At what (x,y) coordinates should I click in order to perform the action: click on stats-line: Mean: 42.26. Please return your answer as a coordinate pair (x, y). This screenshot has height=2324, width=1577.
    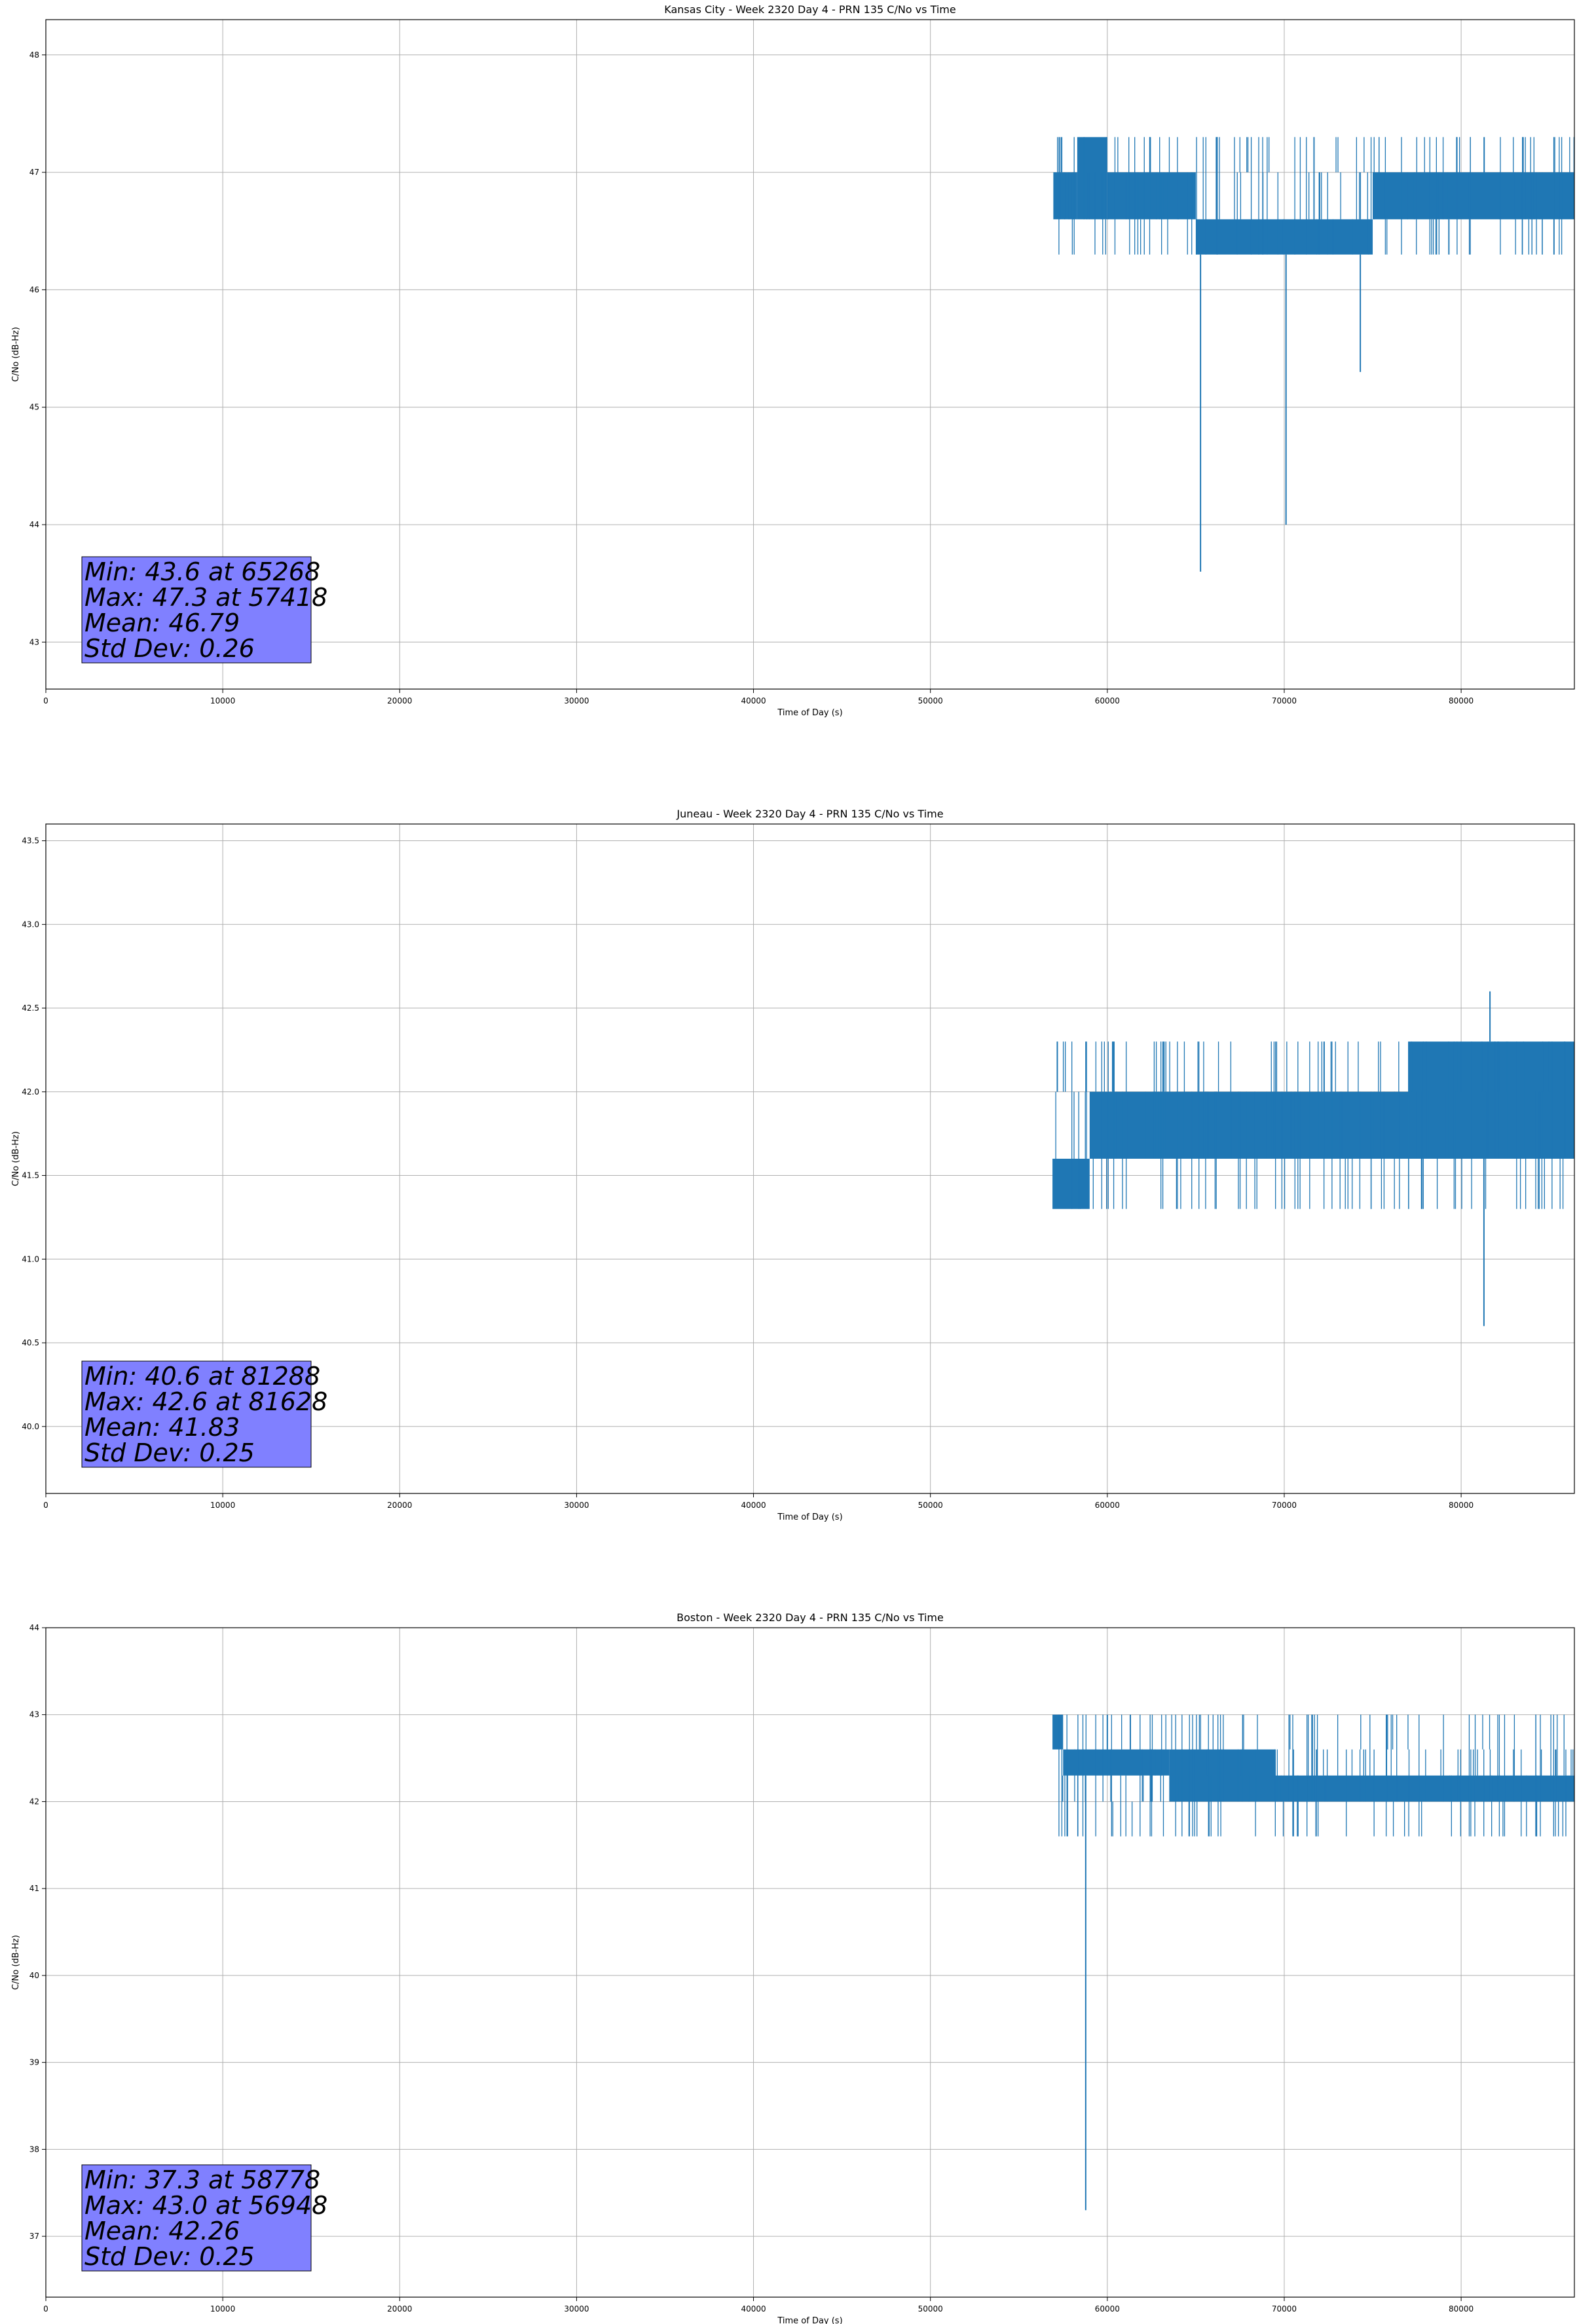
    Looking at the image, I should click on (162, 2231).